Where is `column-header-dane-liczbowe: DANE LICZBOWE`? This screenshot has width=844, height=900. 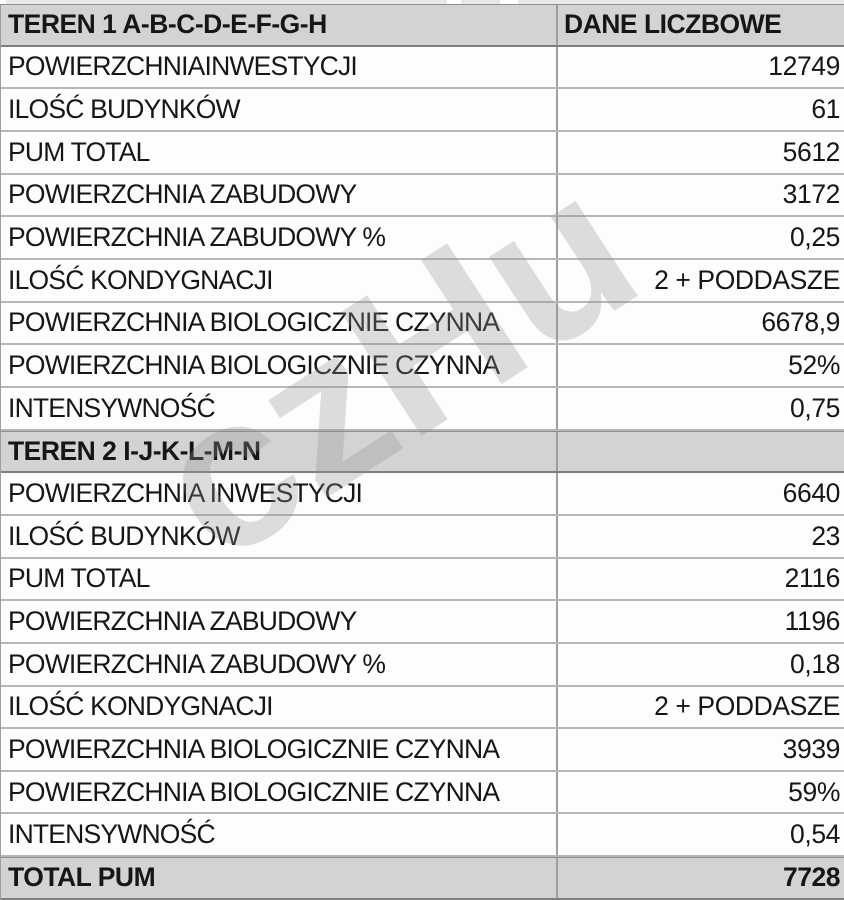 column-header-dane-liczbowe: DANE LICZBOWE is located at coordinates (700, 25).